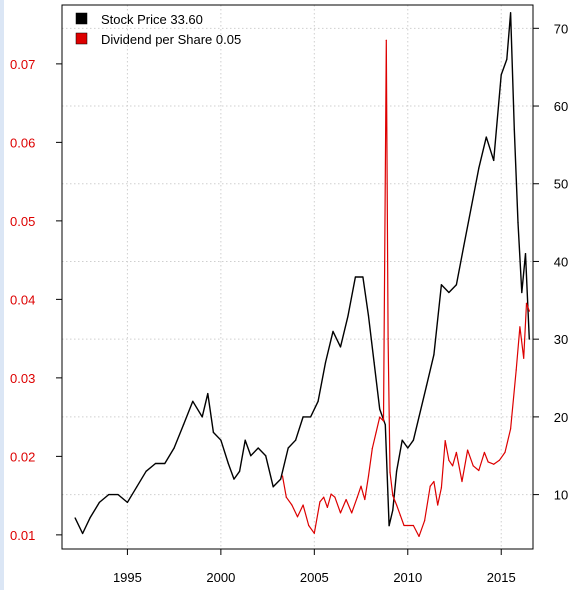 The image size is (577, 590). What do you see at coordinates (220, 577) in the screenshot?
I see `x-tick-label: 2000` at bounding box center [220, 577].